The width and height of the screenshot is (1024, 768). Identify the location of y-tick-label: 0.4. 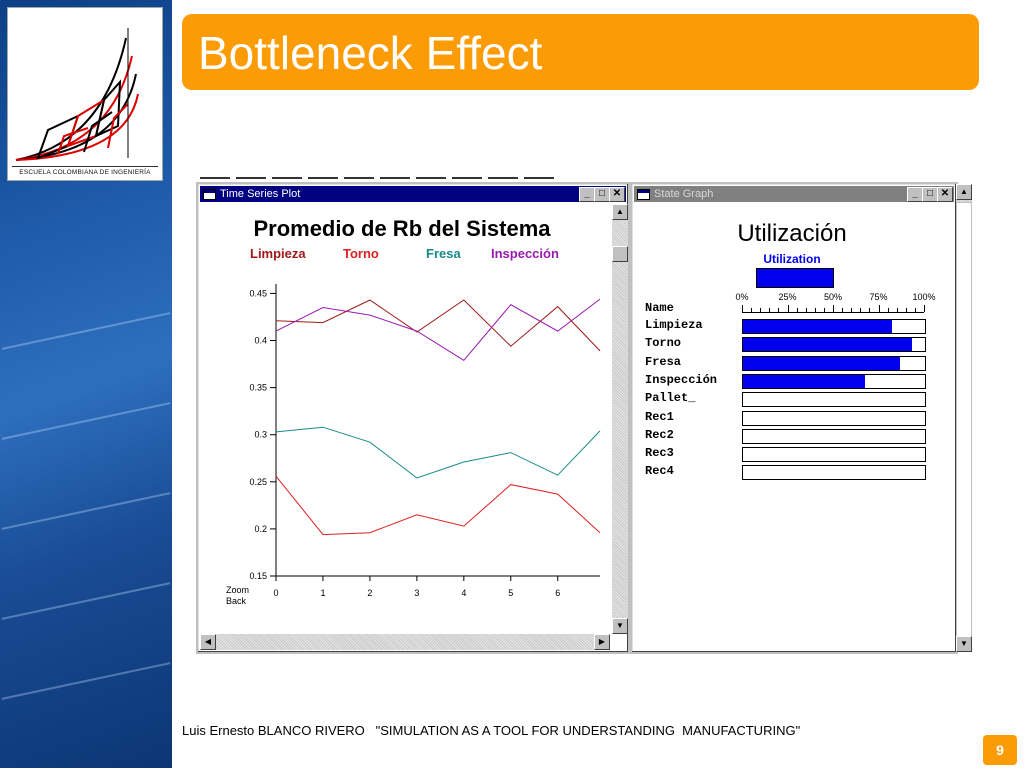
(260, 341).